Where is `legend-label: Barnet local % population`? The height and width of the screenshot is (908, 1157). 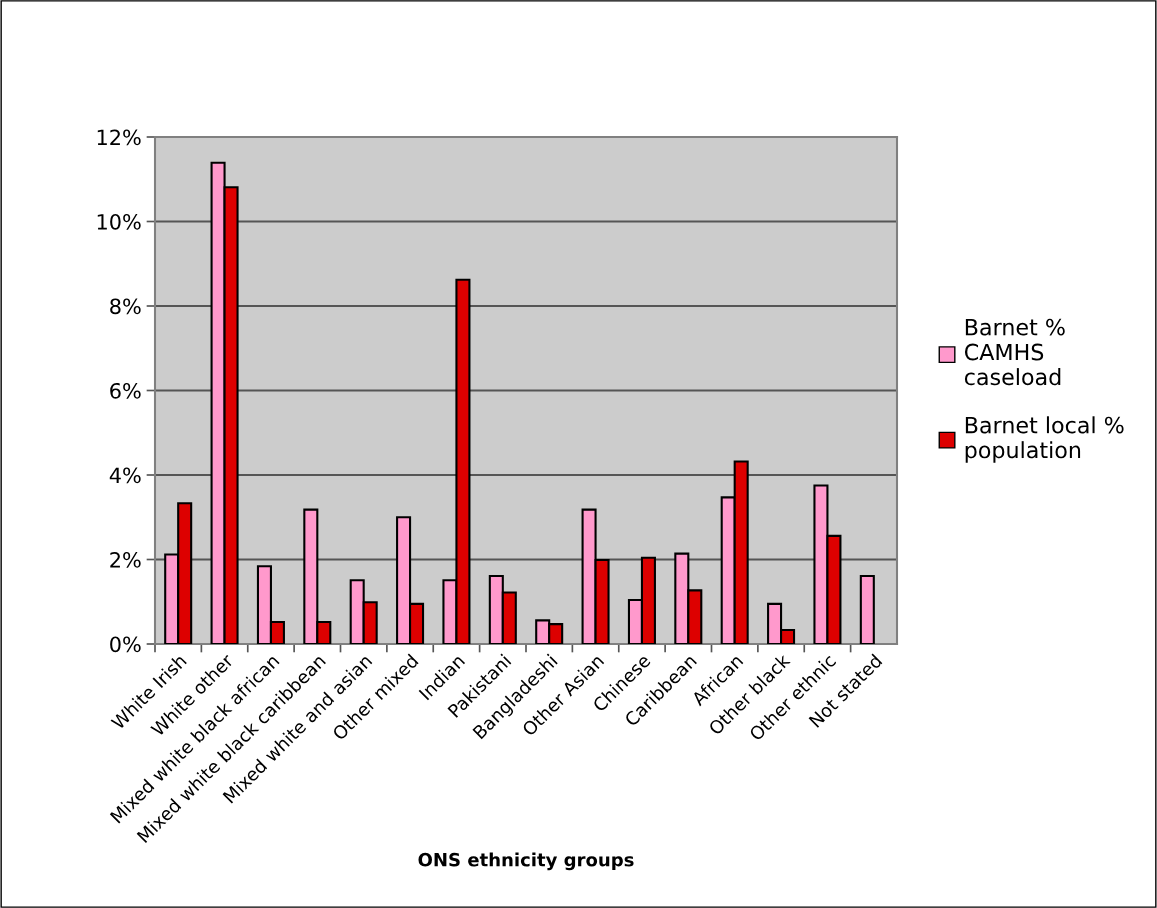 legend-label: Barnet local % population is located at coordinates (1044, 439).